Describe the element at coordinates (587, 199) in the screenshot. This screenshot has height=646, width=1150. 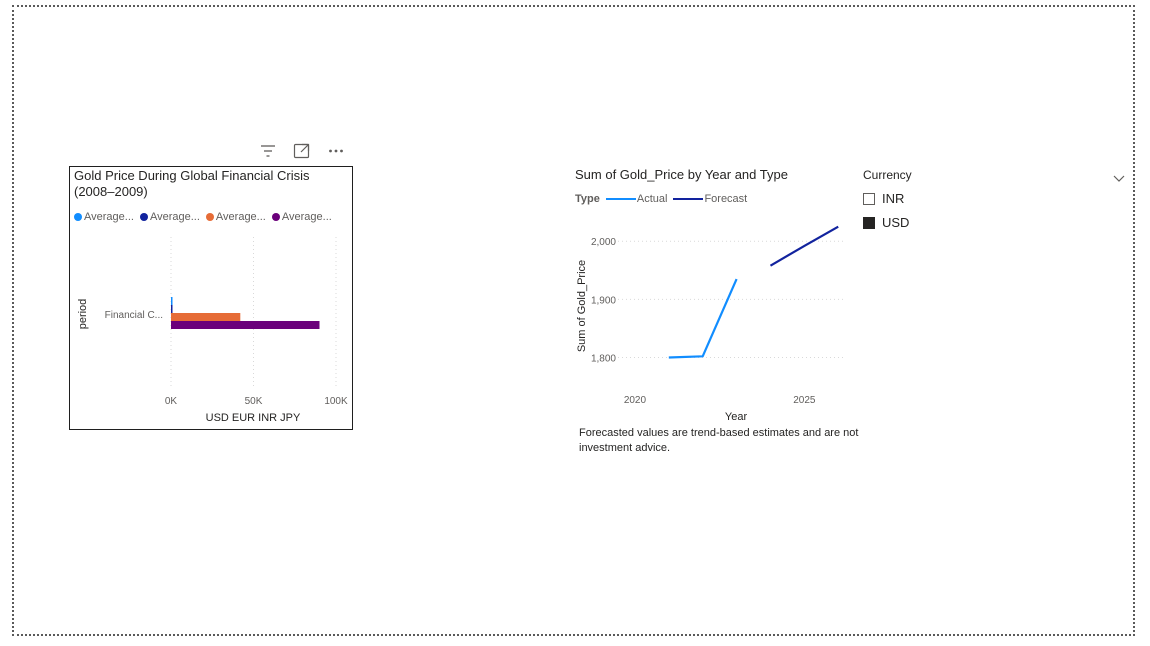
I see `legend-title: Type` at that location.